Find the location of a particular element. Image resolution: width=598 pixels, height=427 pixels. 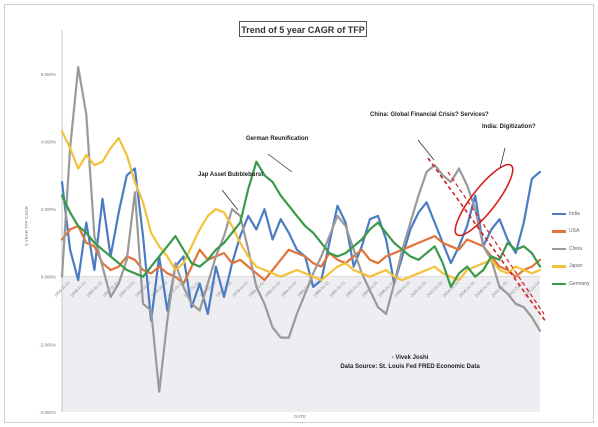

y-tick-label: -4.000% is located at coordinates (47, 412).